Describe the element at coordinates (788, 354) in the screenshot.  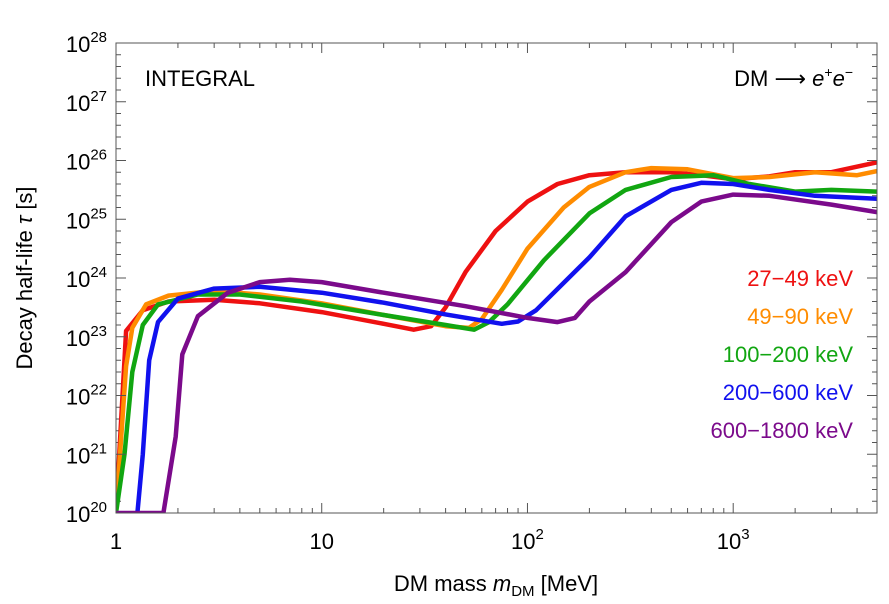
I see `legend-entry-2: 100−200 keV` at that location.